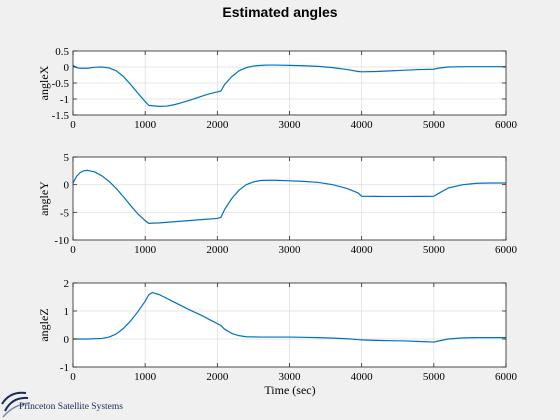  I want to click on y-axis-label-anglez: angleZ, so click(44, 324).